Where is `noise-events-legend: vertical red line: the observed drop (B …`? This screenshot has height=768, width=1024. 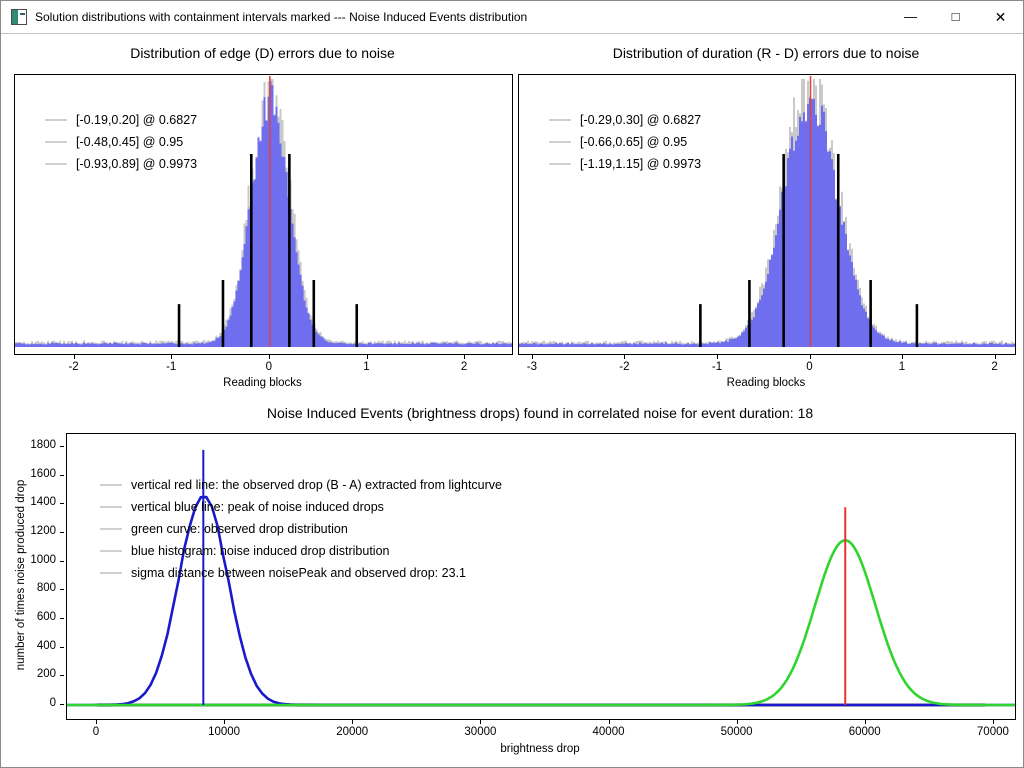 noise-events-legend: vertical red line: the observed drop (B … is located at coordinates (301, 529).